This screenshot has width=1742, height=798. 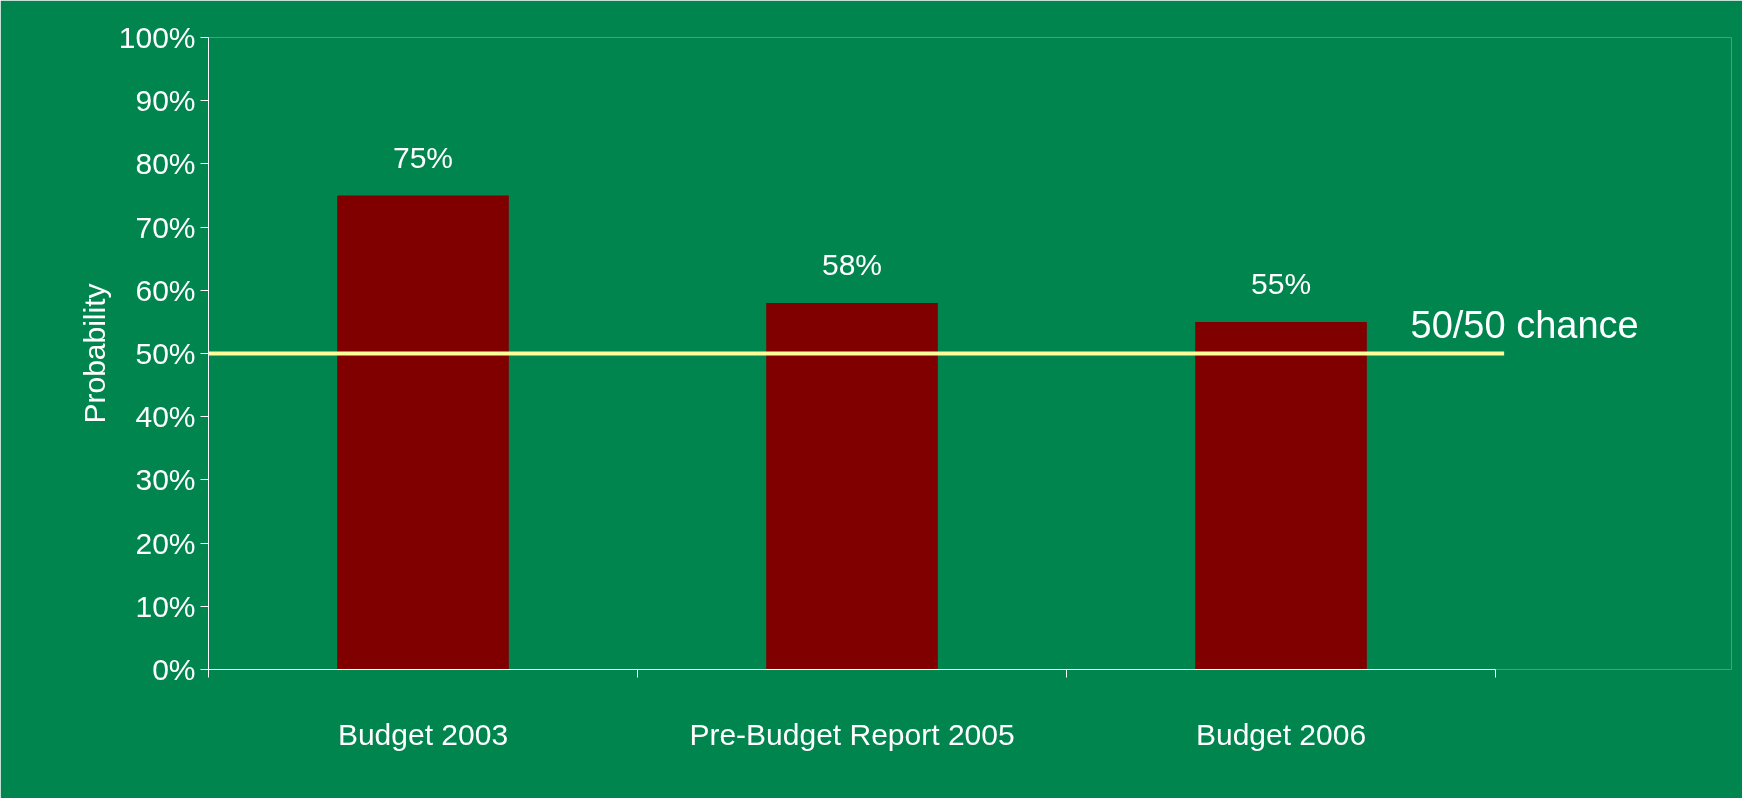 What do you see at coordinates (165, 101) in the screenshot?
I see `y-tick-label: 90%` at bounding box center [165, 101].